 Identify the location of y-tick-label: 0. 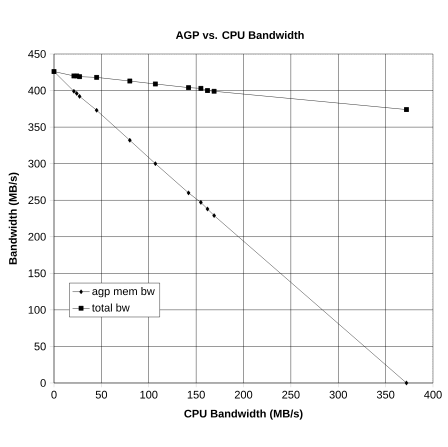
(43, 383).